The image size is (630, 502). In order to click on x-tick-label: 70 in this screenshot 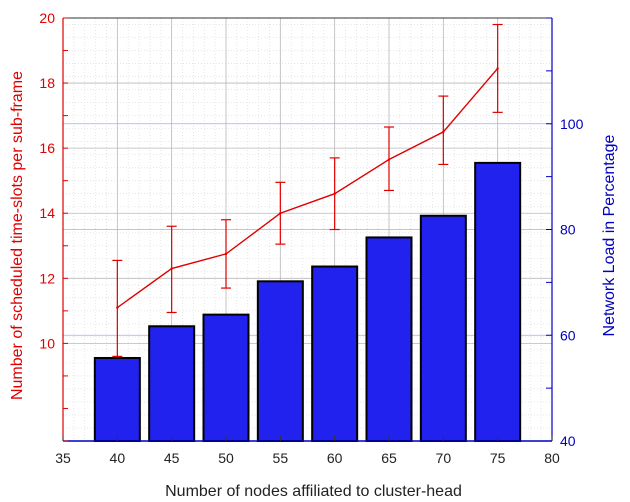, I will do `click(444, 458)`.